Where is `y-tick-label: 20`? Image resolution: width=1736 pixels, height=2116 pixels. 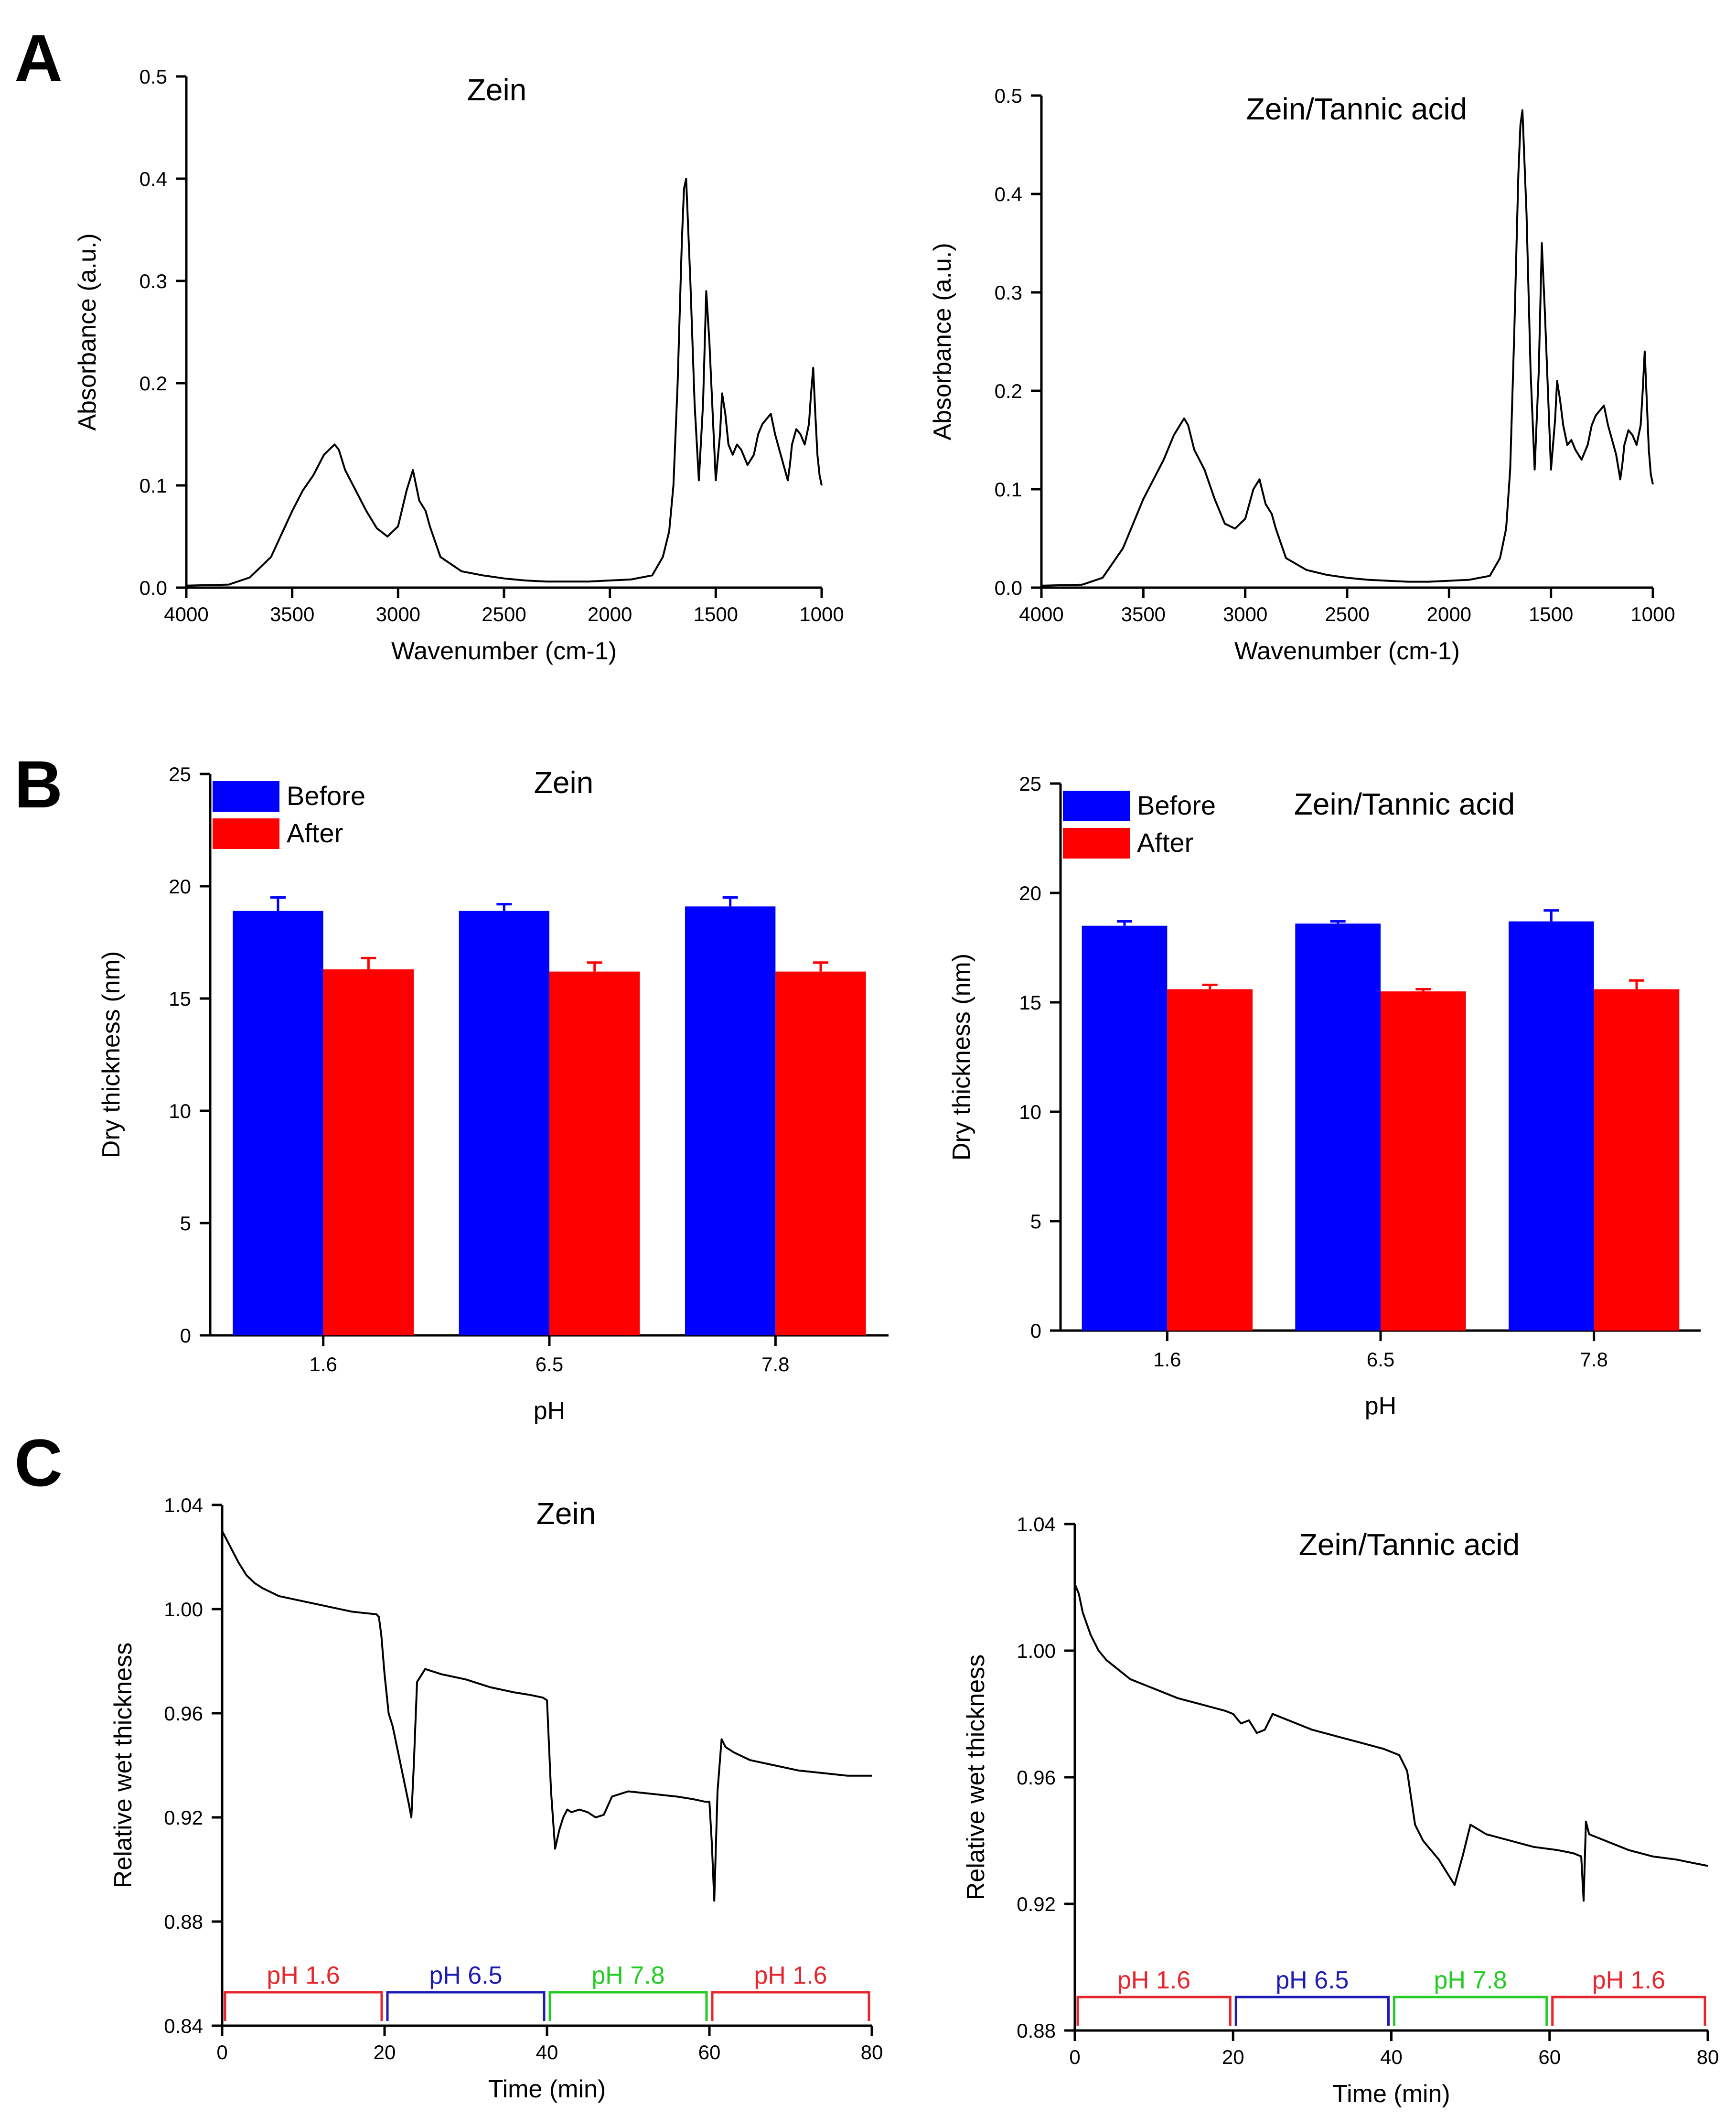
y-tick-label: 20 is located at coordinates (1030, 893).